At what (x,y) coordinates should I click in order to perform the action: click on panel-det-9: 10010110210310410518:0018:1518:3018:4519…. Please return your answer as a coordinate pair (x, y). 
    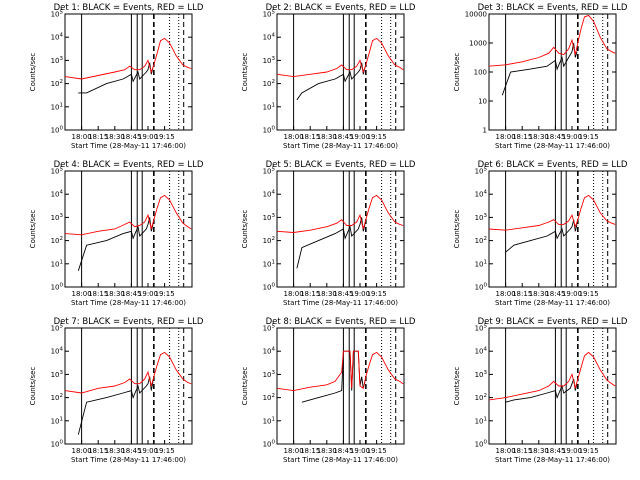
    Looking at the image, I should click on (540, 390).